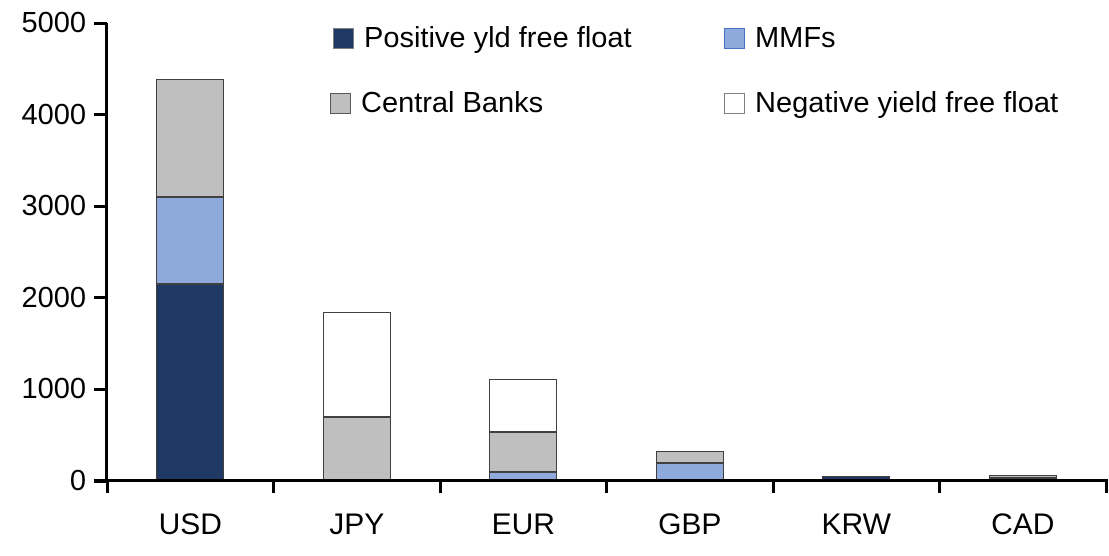  What do you see at coordinates (907, 103) in the screenshot?
I see `legend-label: Negative yield free float` at bounding box center [907, 103].